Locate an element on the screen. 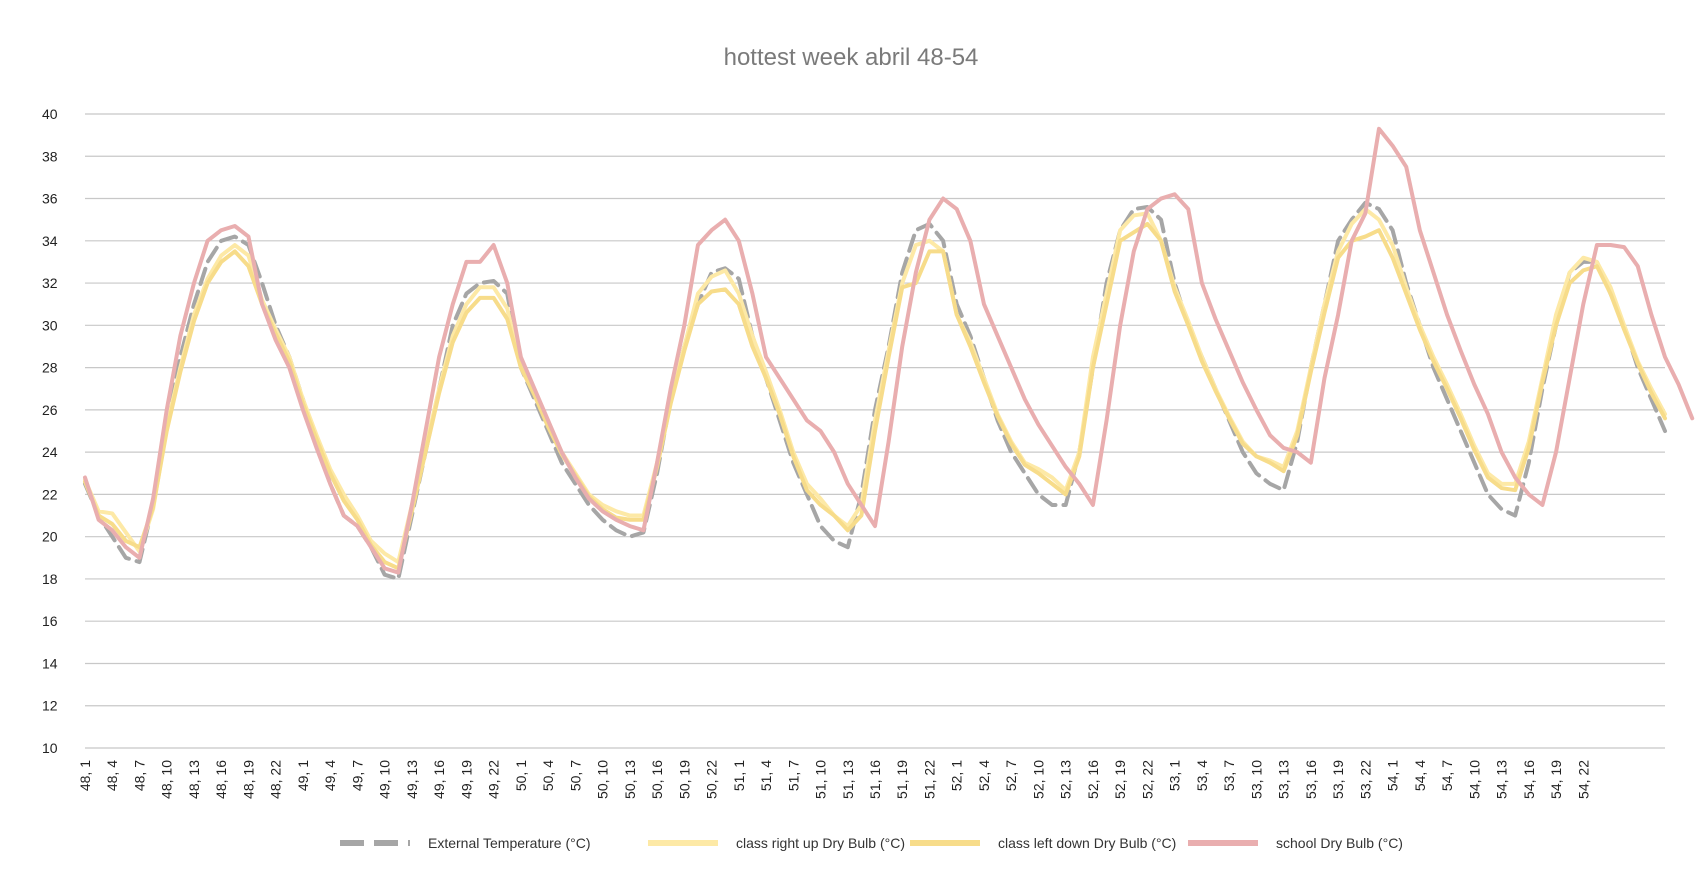 The height and width of the screenshot is (896, 1702). x-tick-label: 50, 7 is located at coordinates (575, 775).